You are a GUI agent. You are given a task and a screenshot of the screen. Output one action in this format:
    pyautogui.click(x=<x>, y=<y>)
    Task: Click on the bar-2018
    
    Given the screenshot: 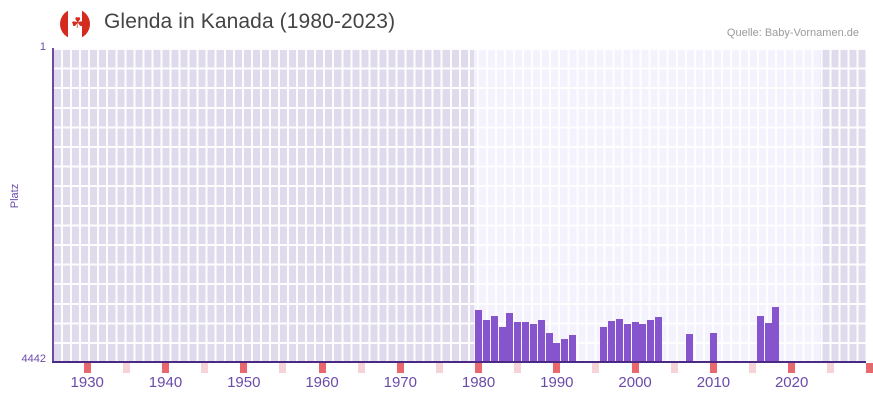 What is the action you would take?
    pyautogui.click(x=776, y=334)
    